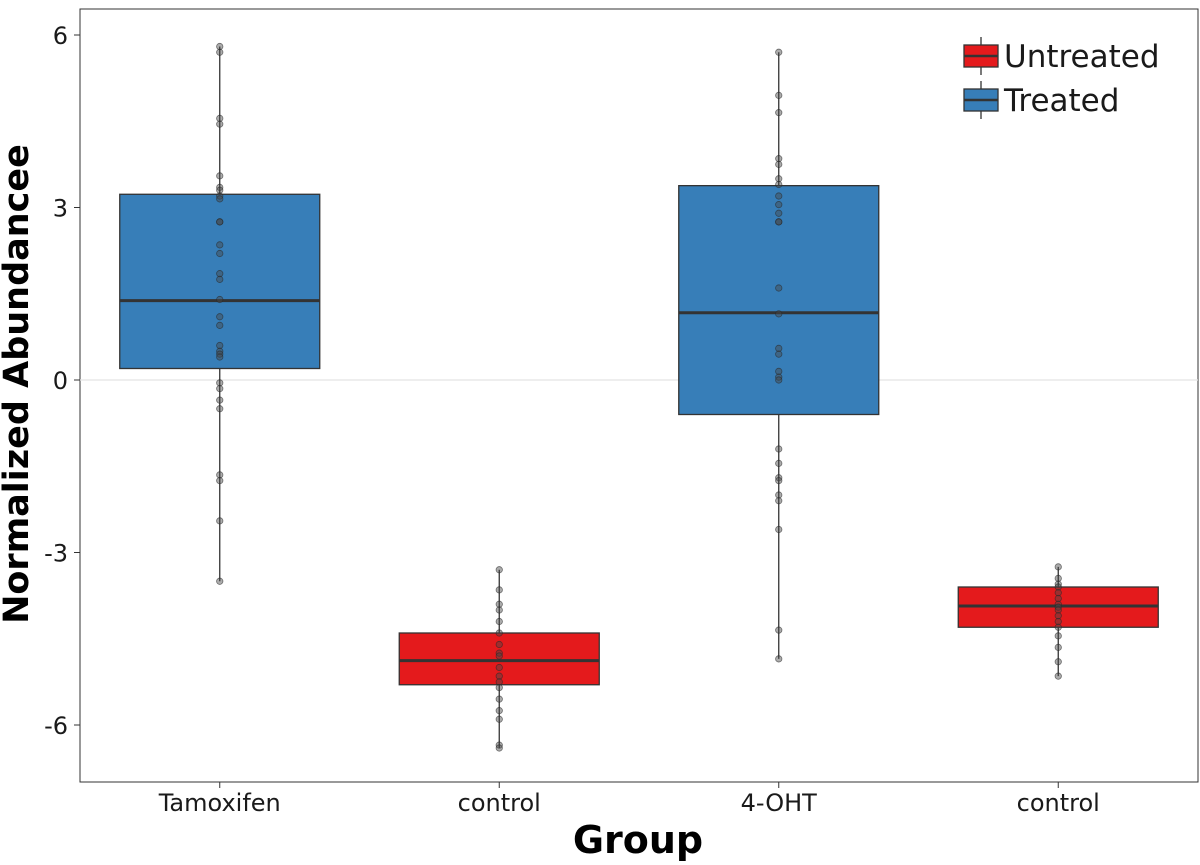 Image resolution: width=1200 pixels, height=865 pixels. I want to click on x-axis-title: Group, so click(638, 840).